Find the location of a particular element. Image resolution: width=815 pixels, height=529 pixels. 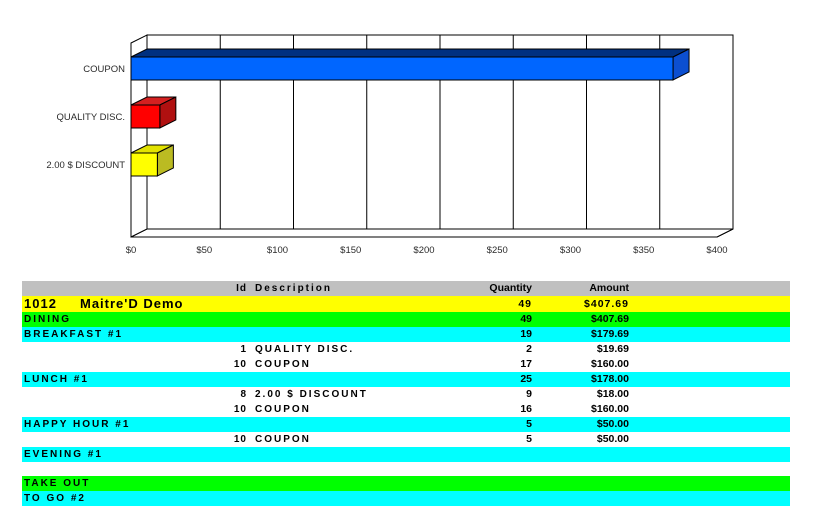

header-quantity: Quantity is located at coordinates (510, 288).